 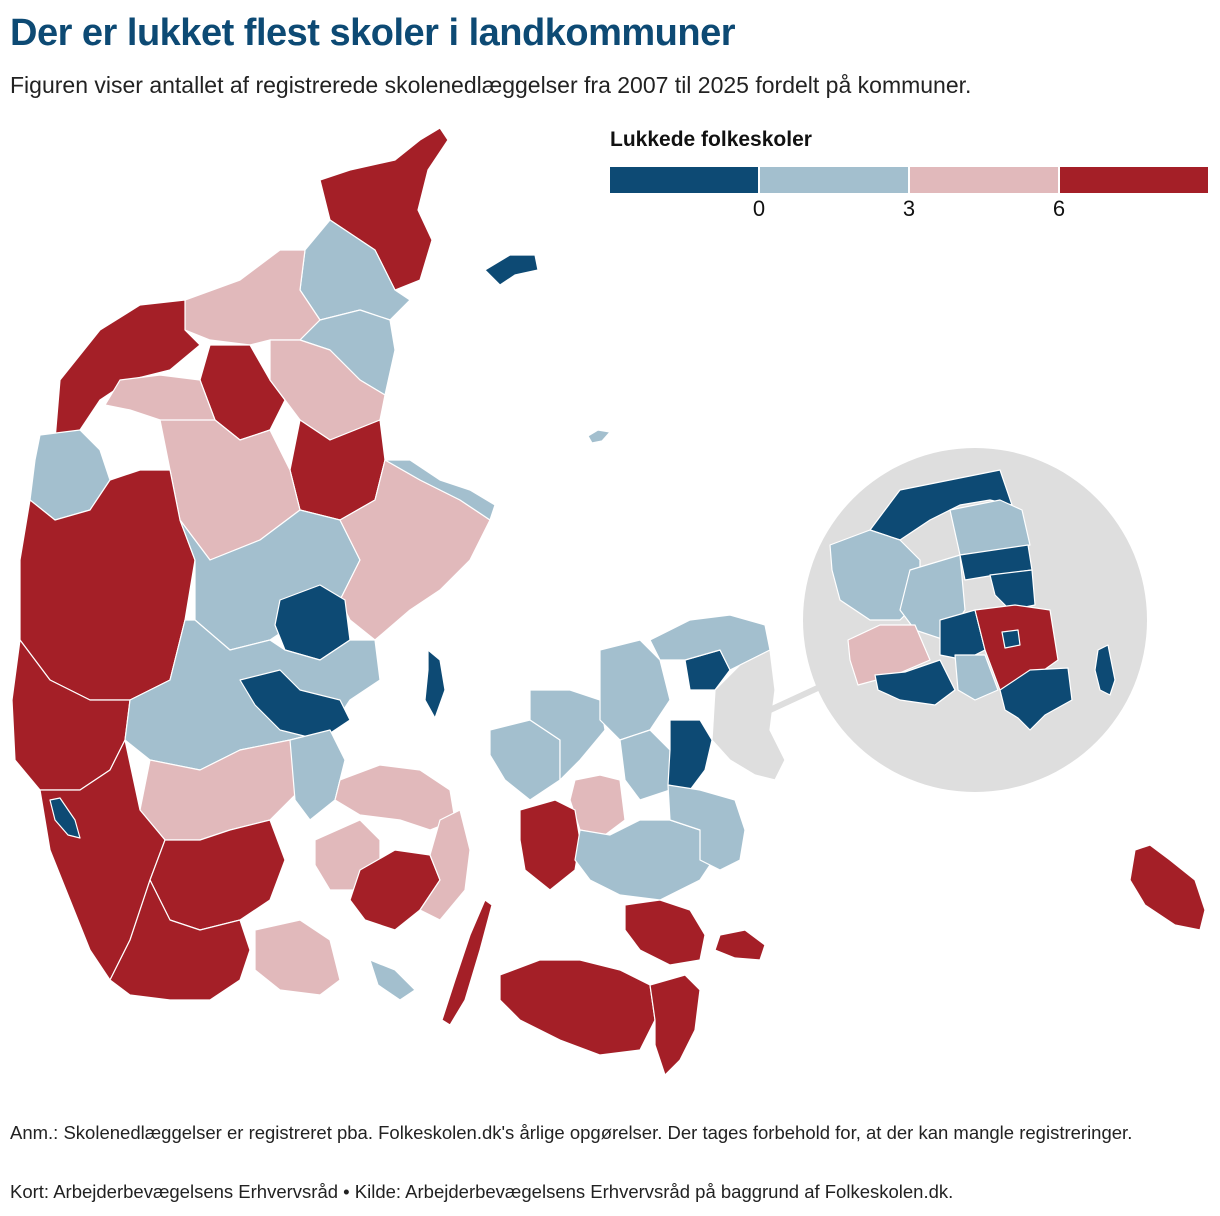 What do you see at coordinates (909, 180) in the screenshot?
I see `legend-color-bar` at bounding box center [909, 180].